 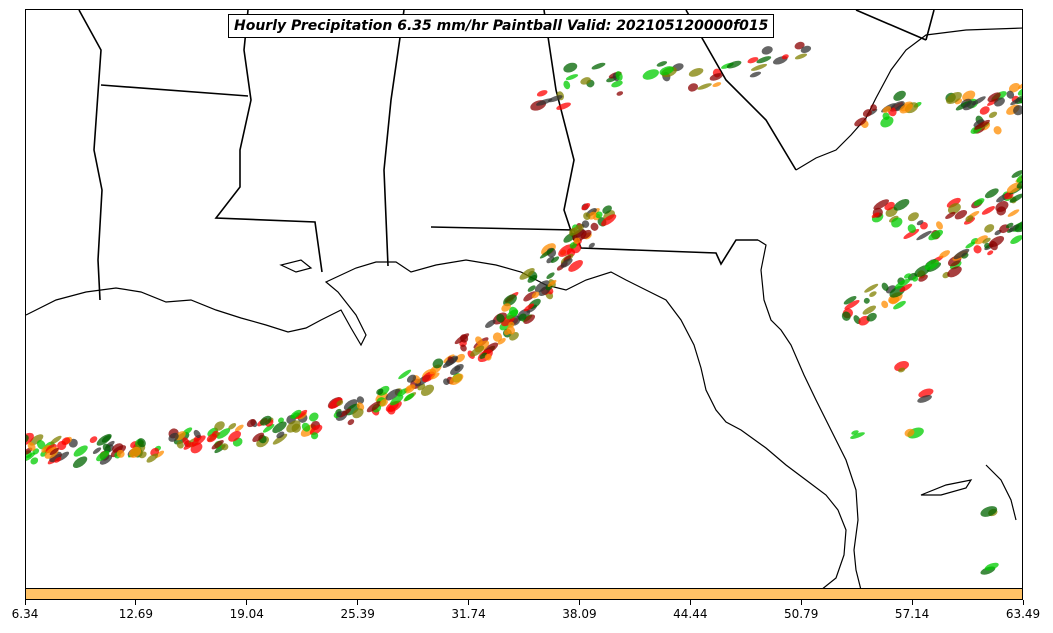 I want to click on colorbar-tick-label: 50.79, so click(x=801, y=614).